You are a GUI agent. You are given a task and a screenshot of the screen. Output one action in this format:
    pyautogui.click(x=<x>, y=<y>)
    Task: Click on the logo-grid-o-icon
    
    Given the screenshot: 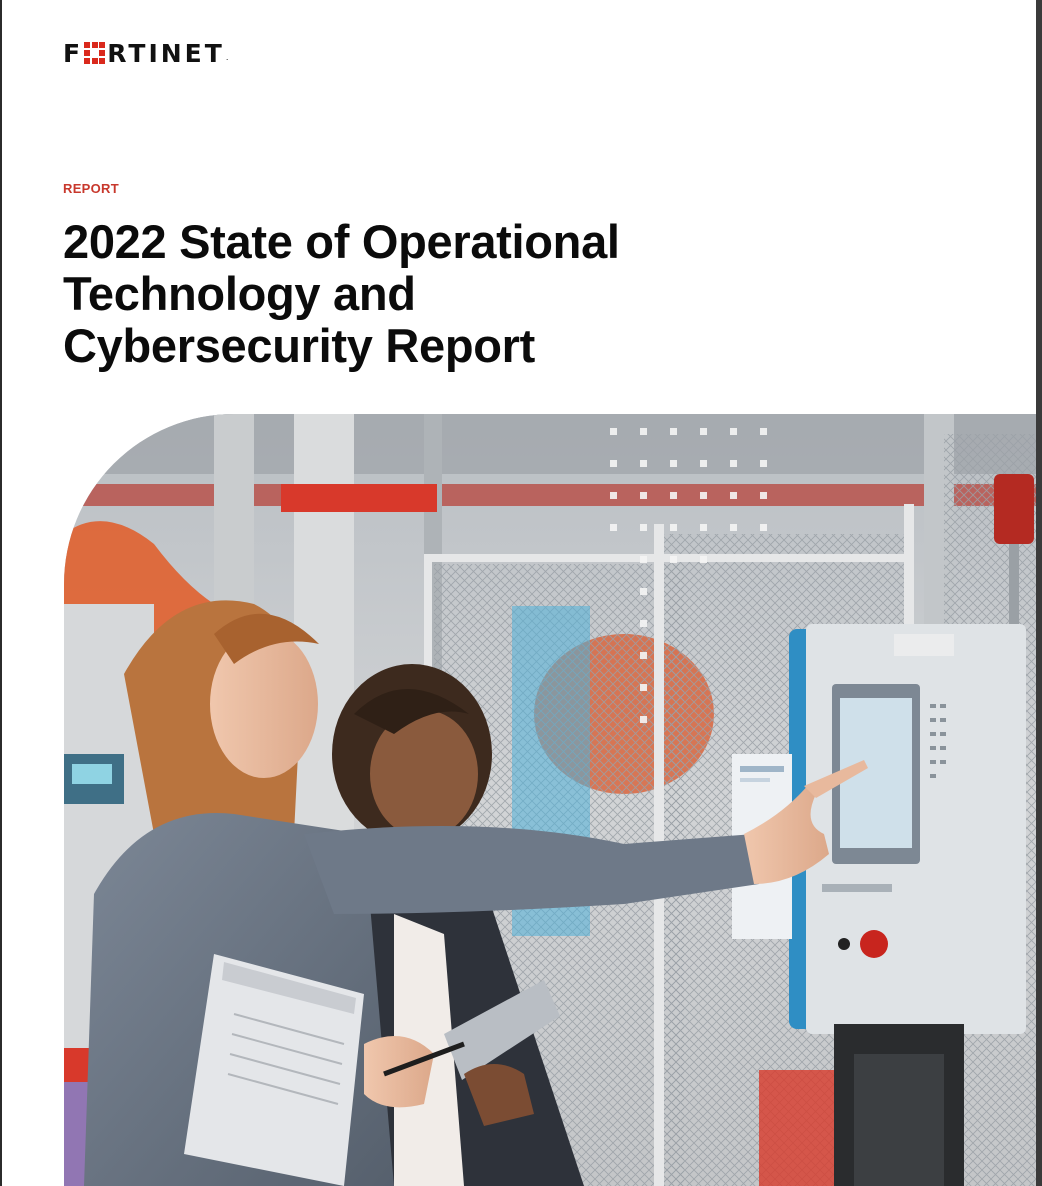 What is the action you would take?
    pyautogui.click(x=95, y=53)
    